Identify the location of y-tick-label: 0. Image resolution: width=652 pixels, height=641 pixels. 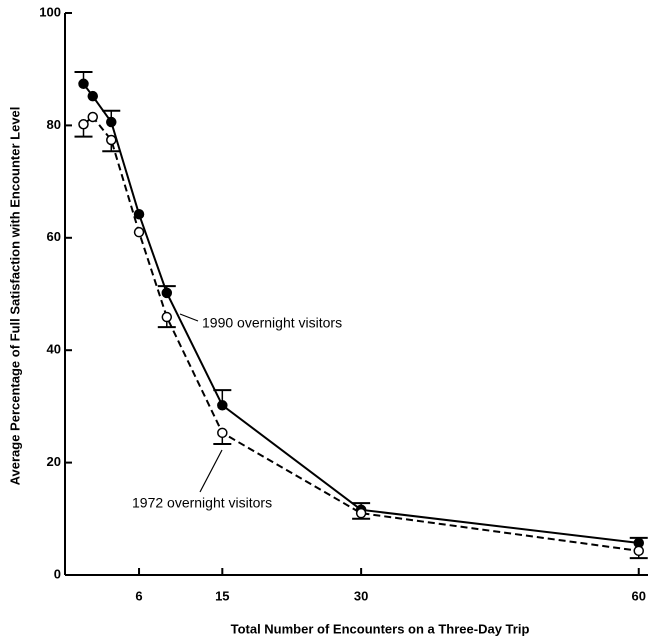
(57, 573).